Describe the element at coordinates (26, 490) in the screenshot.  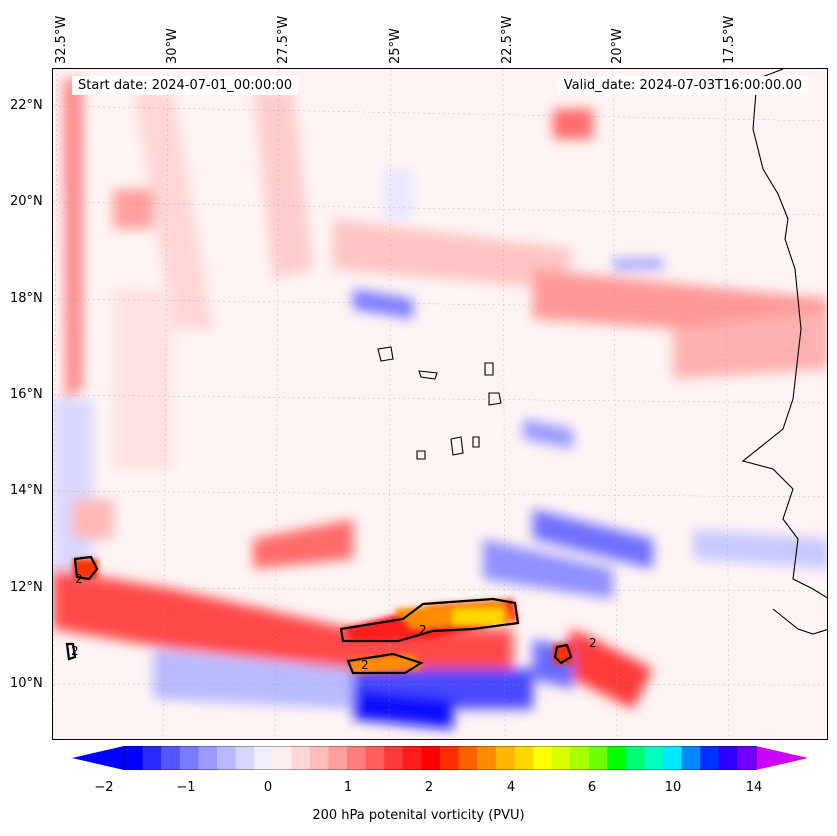
I see `lat-label: 14°N` at that location.